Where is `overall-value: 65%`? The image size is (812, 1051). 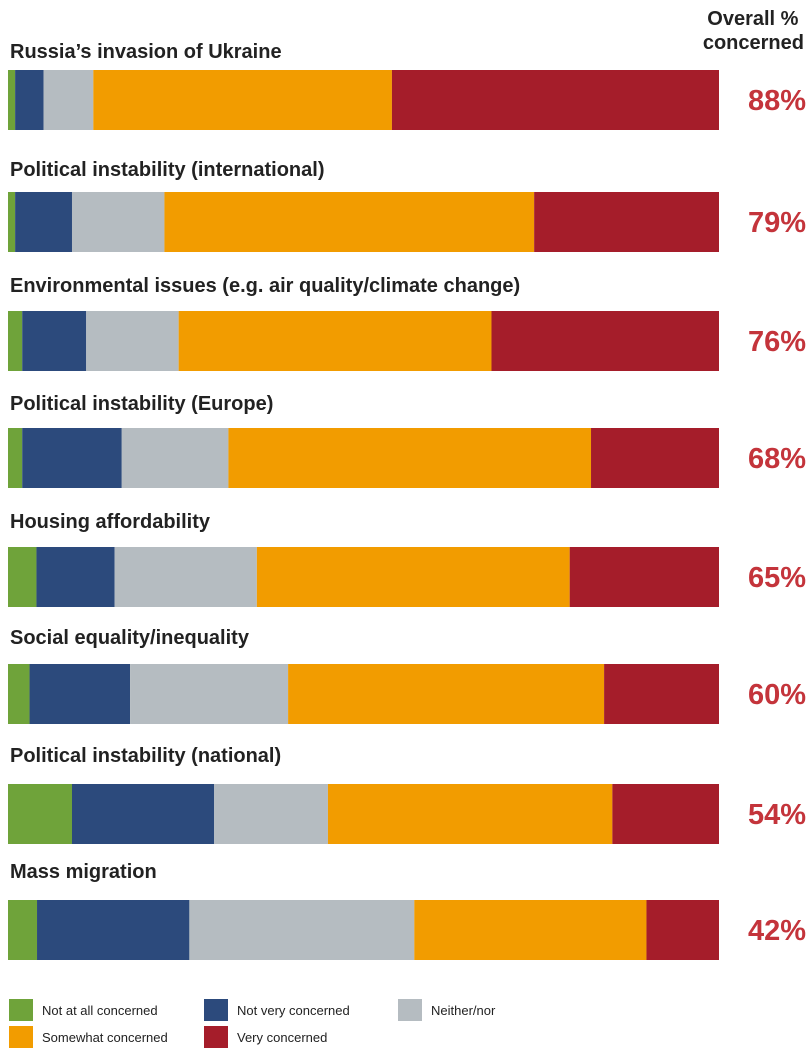
overall-value: 65% is located at coordinates (777, 578).